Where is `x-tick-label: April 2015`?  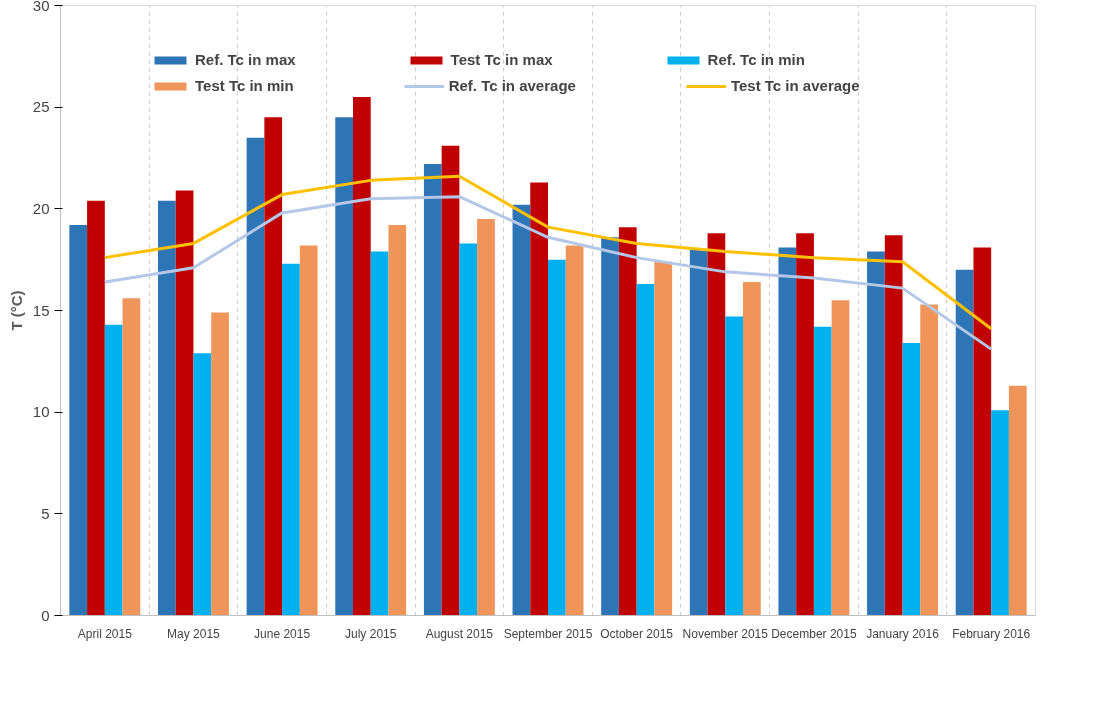
x-tick-label: April 2015 is located at coordinates (105, 633).